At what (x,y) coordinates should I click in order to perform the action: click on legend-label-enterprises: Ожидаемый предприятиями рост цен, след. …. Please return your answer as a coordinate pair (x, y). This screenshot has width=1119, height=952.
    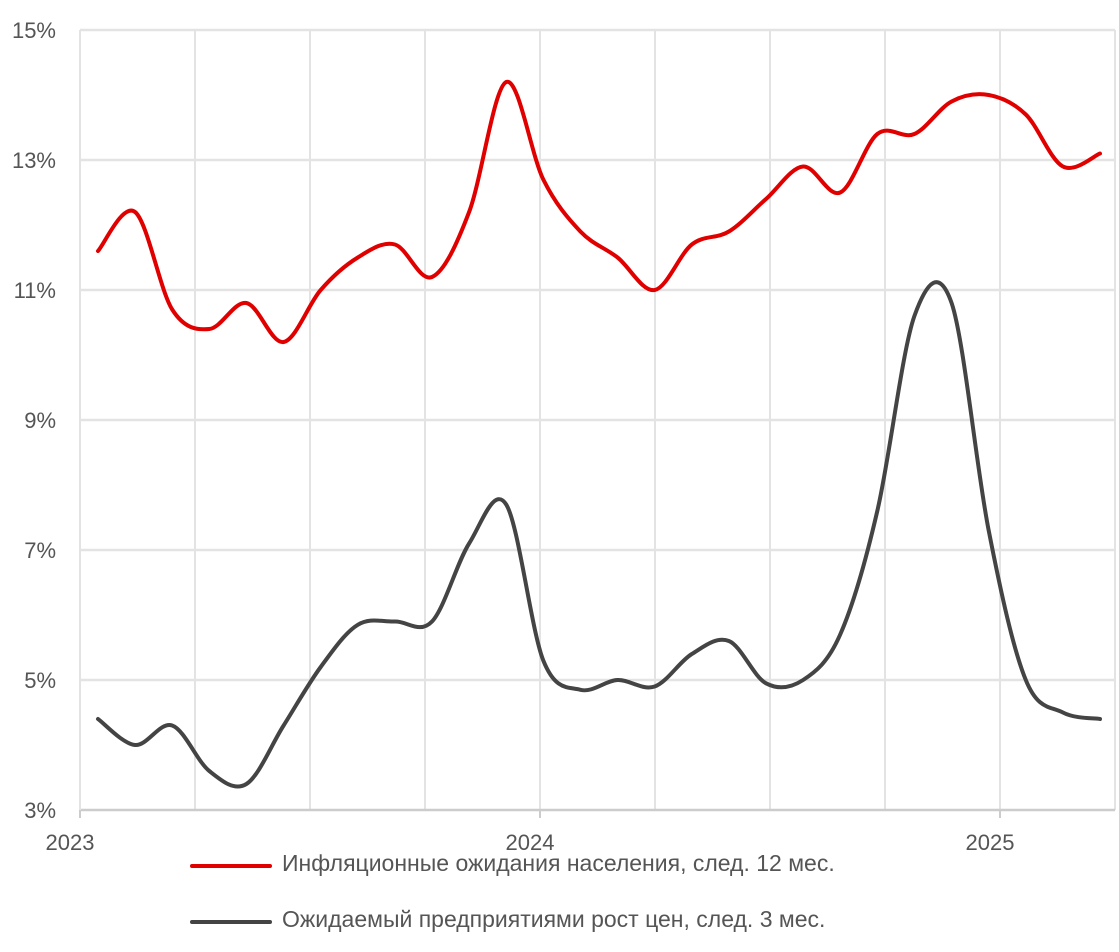
    Looking at the image, I should click on (554, 919).